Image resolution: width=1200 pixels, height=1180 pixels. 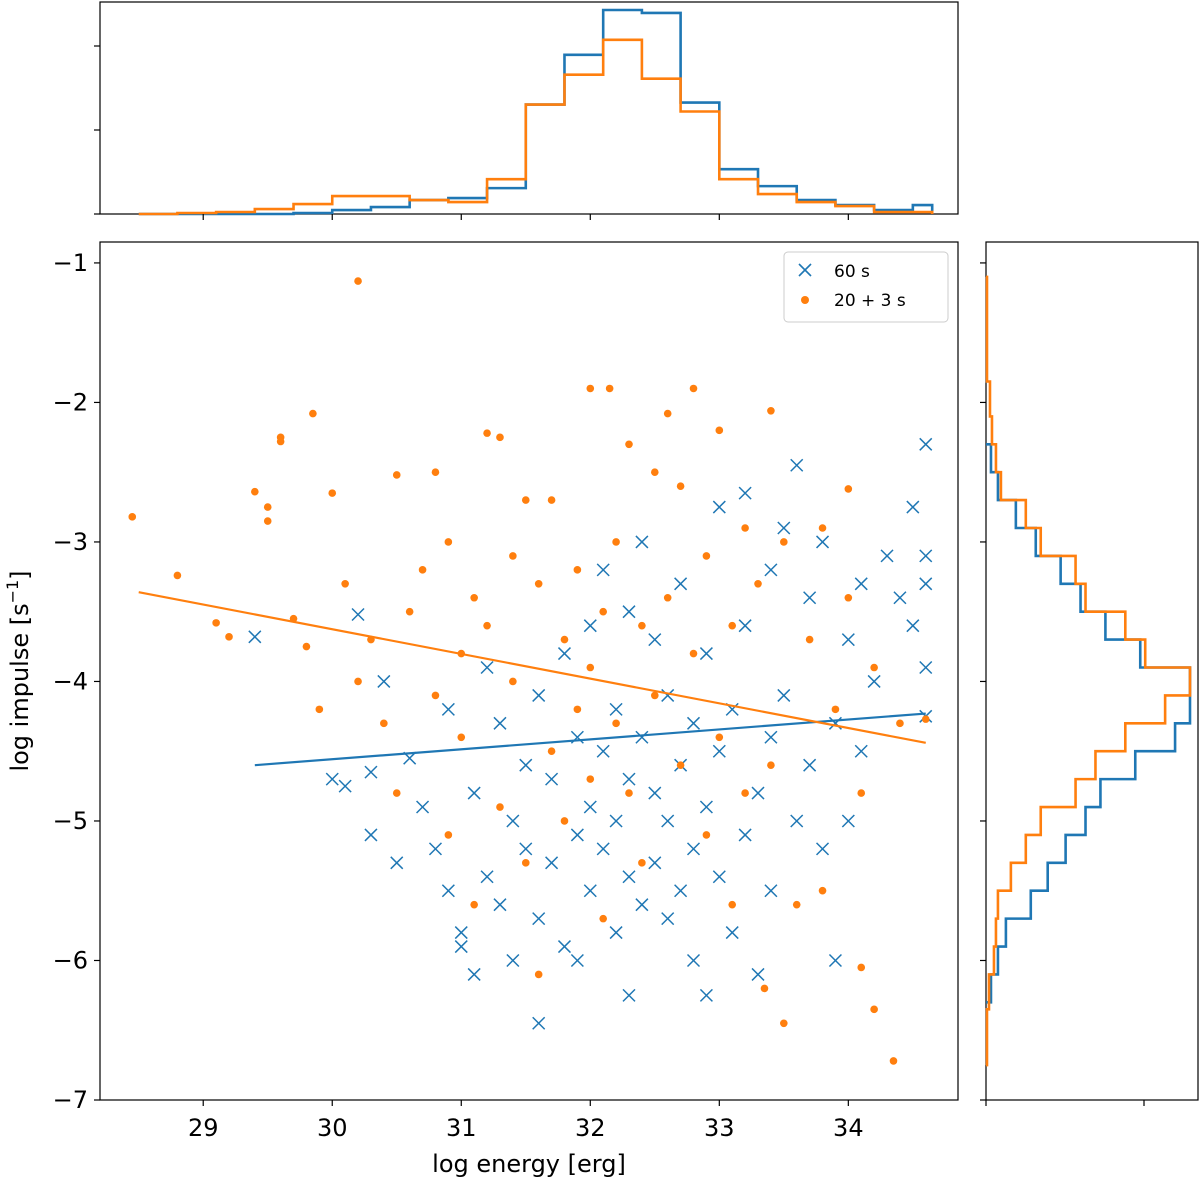 What do you see at coordinates (70, 821) in the screenshot?
I see `y-tick-label: −5` at bounding box center [70, 821].